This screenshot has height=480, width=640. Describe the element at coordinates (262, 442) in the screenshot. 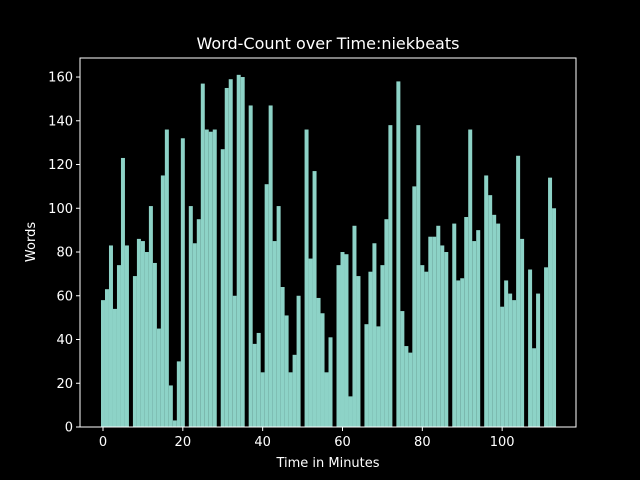

I see `x-tick-label: 40` at that location.